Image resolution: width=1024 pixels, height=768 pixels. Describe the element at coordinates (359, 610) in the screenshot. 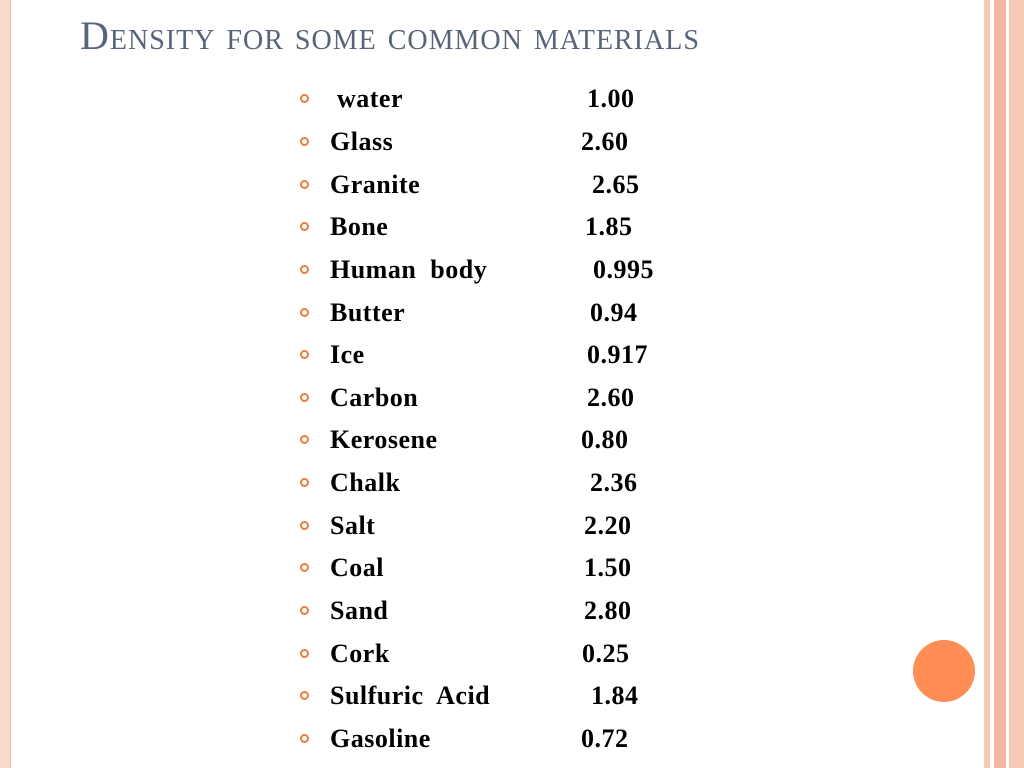

I see `material-name: Sand` at that location.